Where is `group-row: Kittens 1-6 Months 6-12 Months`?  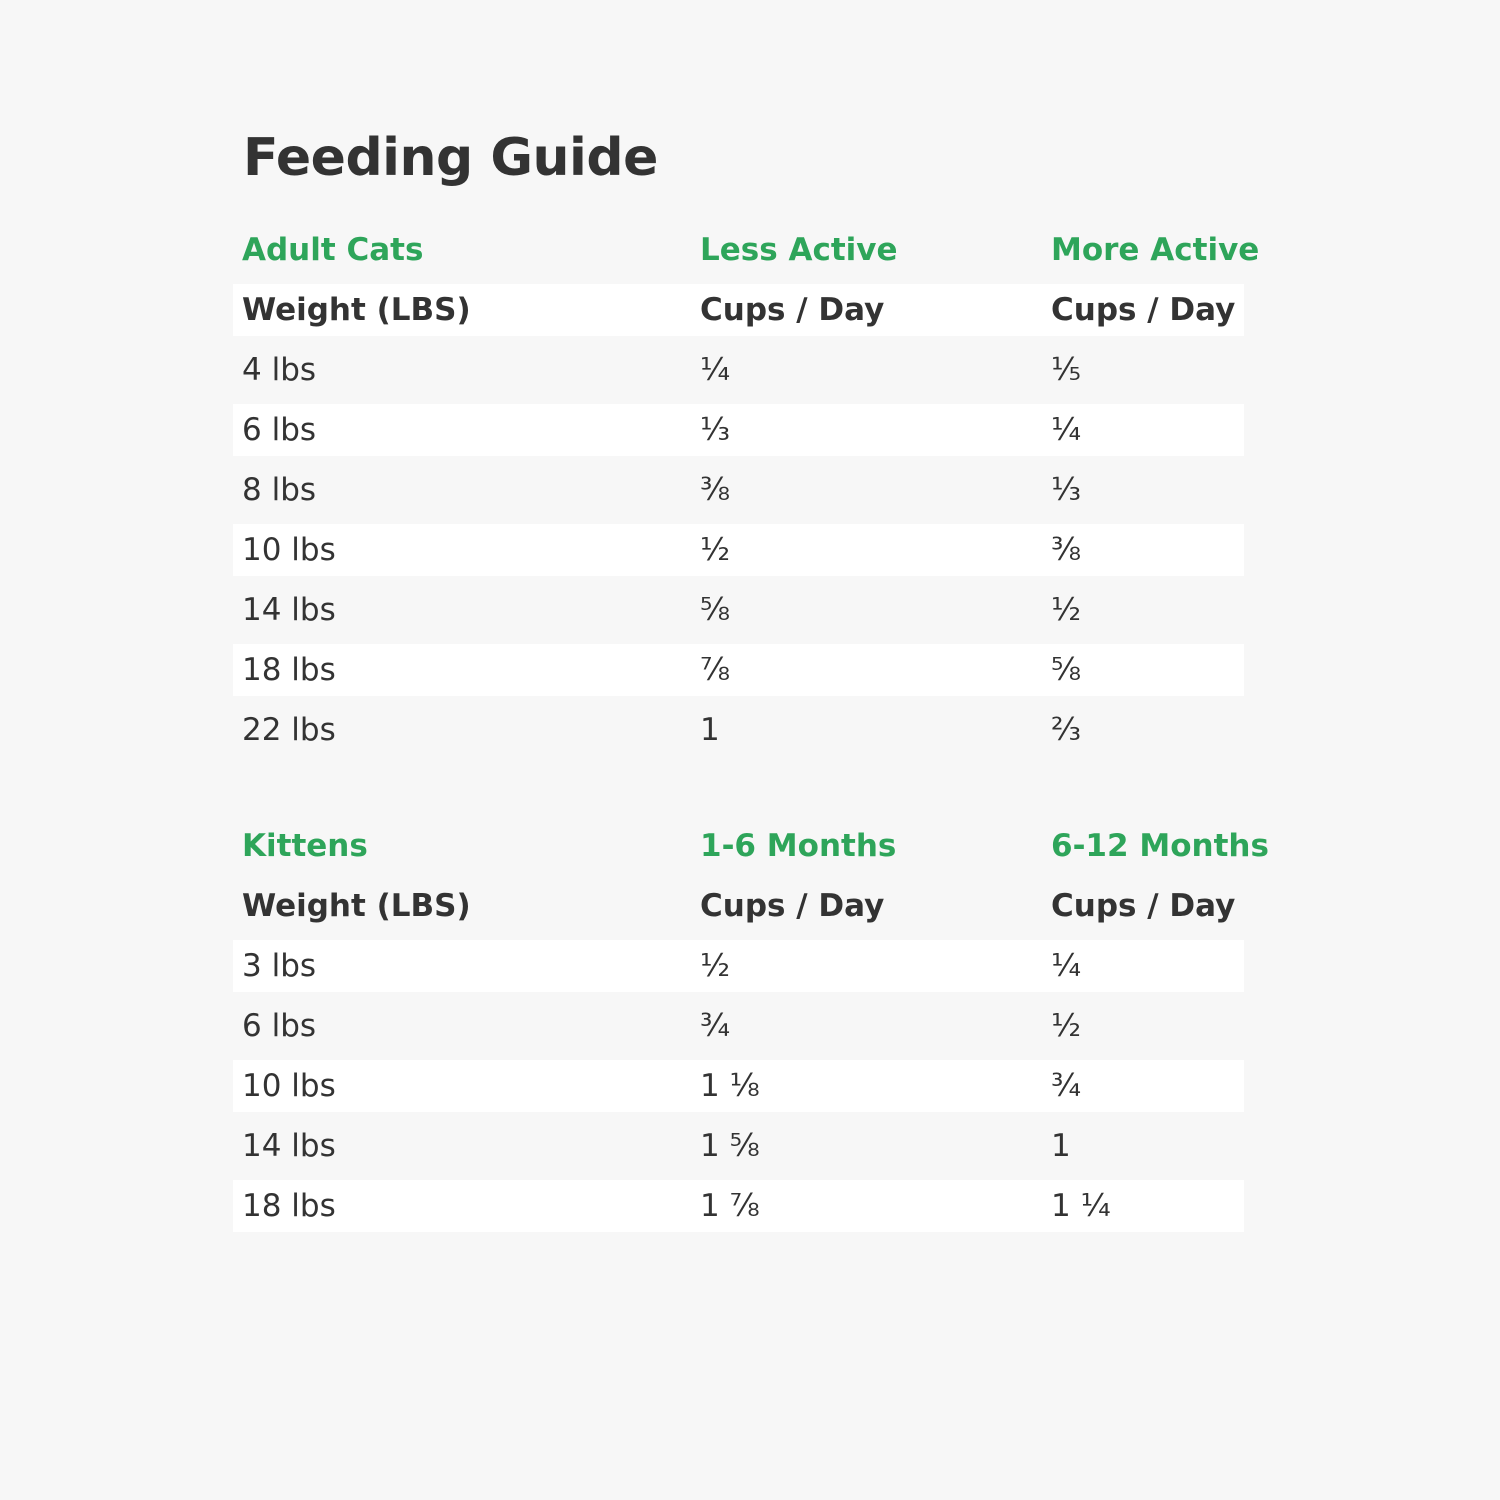
group-row: Kittens 1-6 Months 6-12 Months is located at coordinates (751, 846).